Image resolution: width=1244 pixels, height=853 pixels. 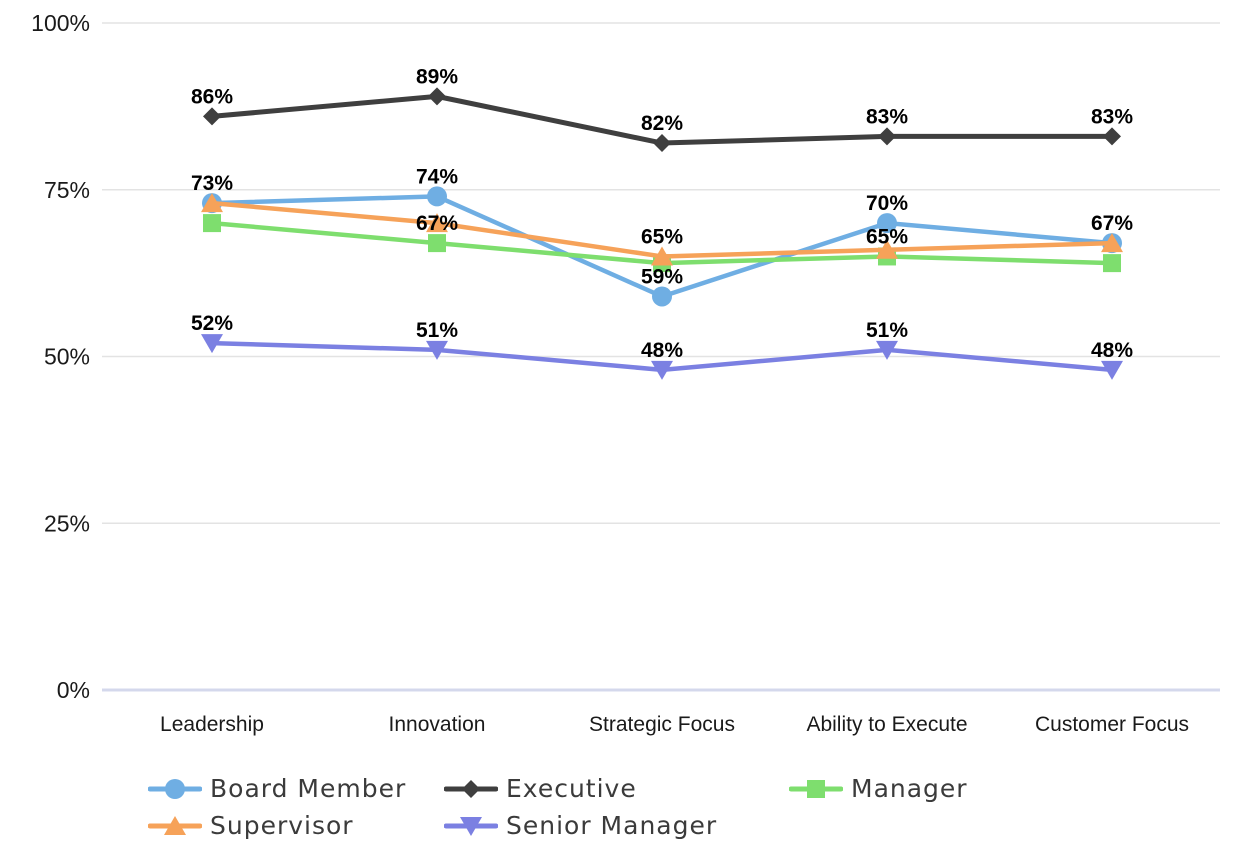 I want to click on legend-item-supervisor: Supervisor, so click(x=296, y=825).